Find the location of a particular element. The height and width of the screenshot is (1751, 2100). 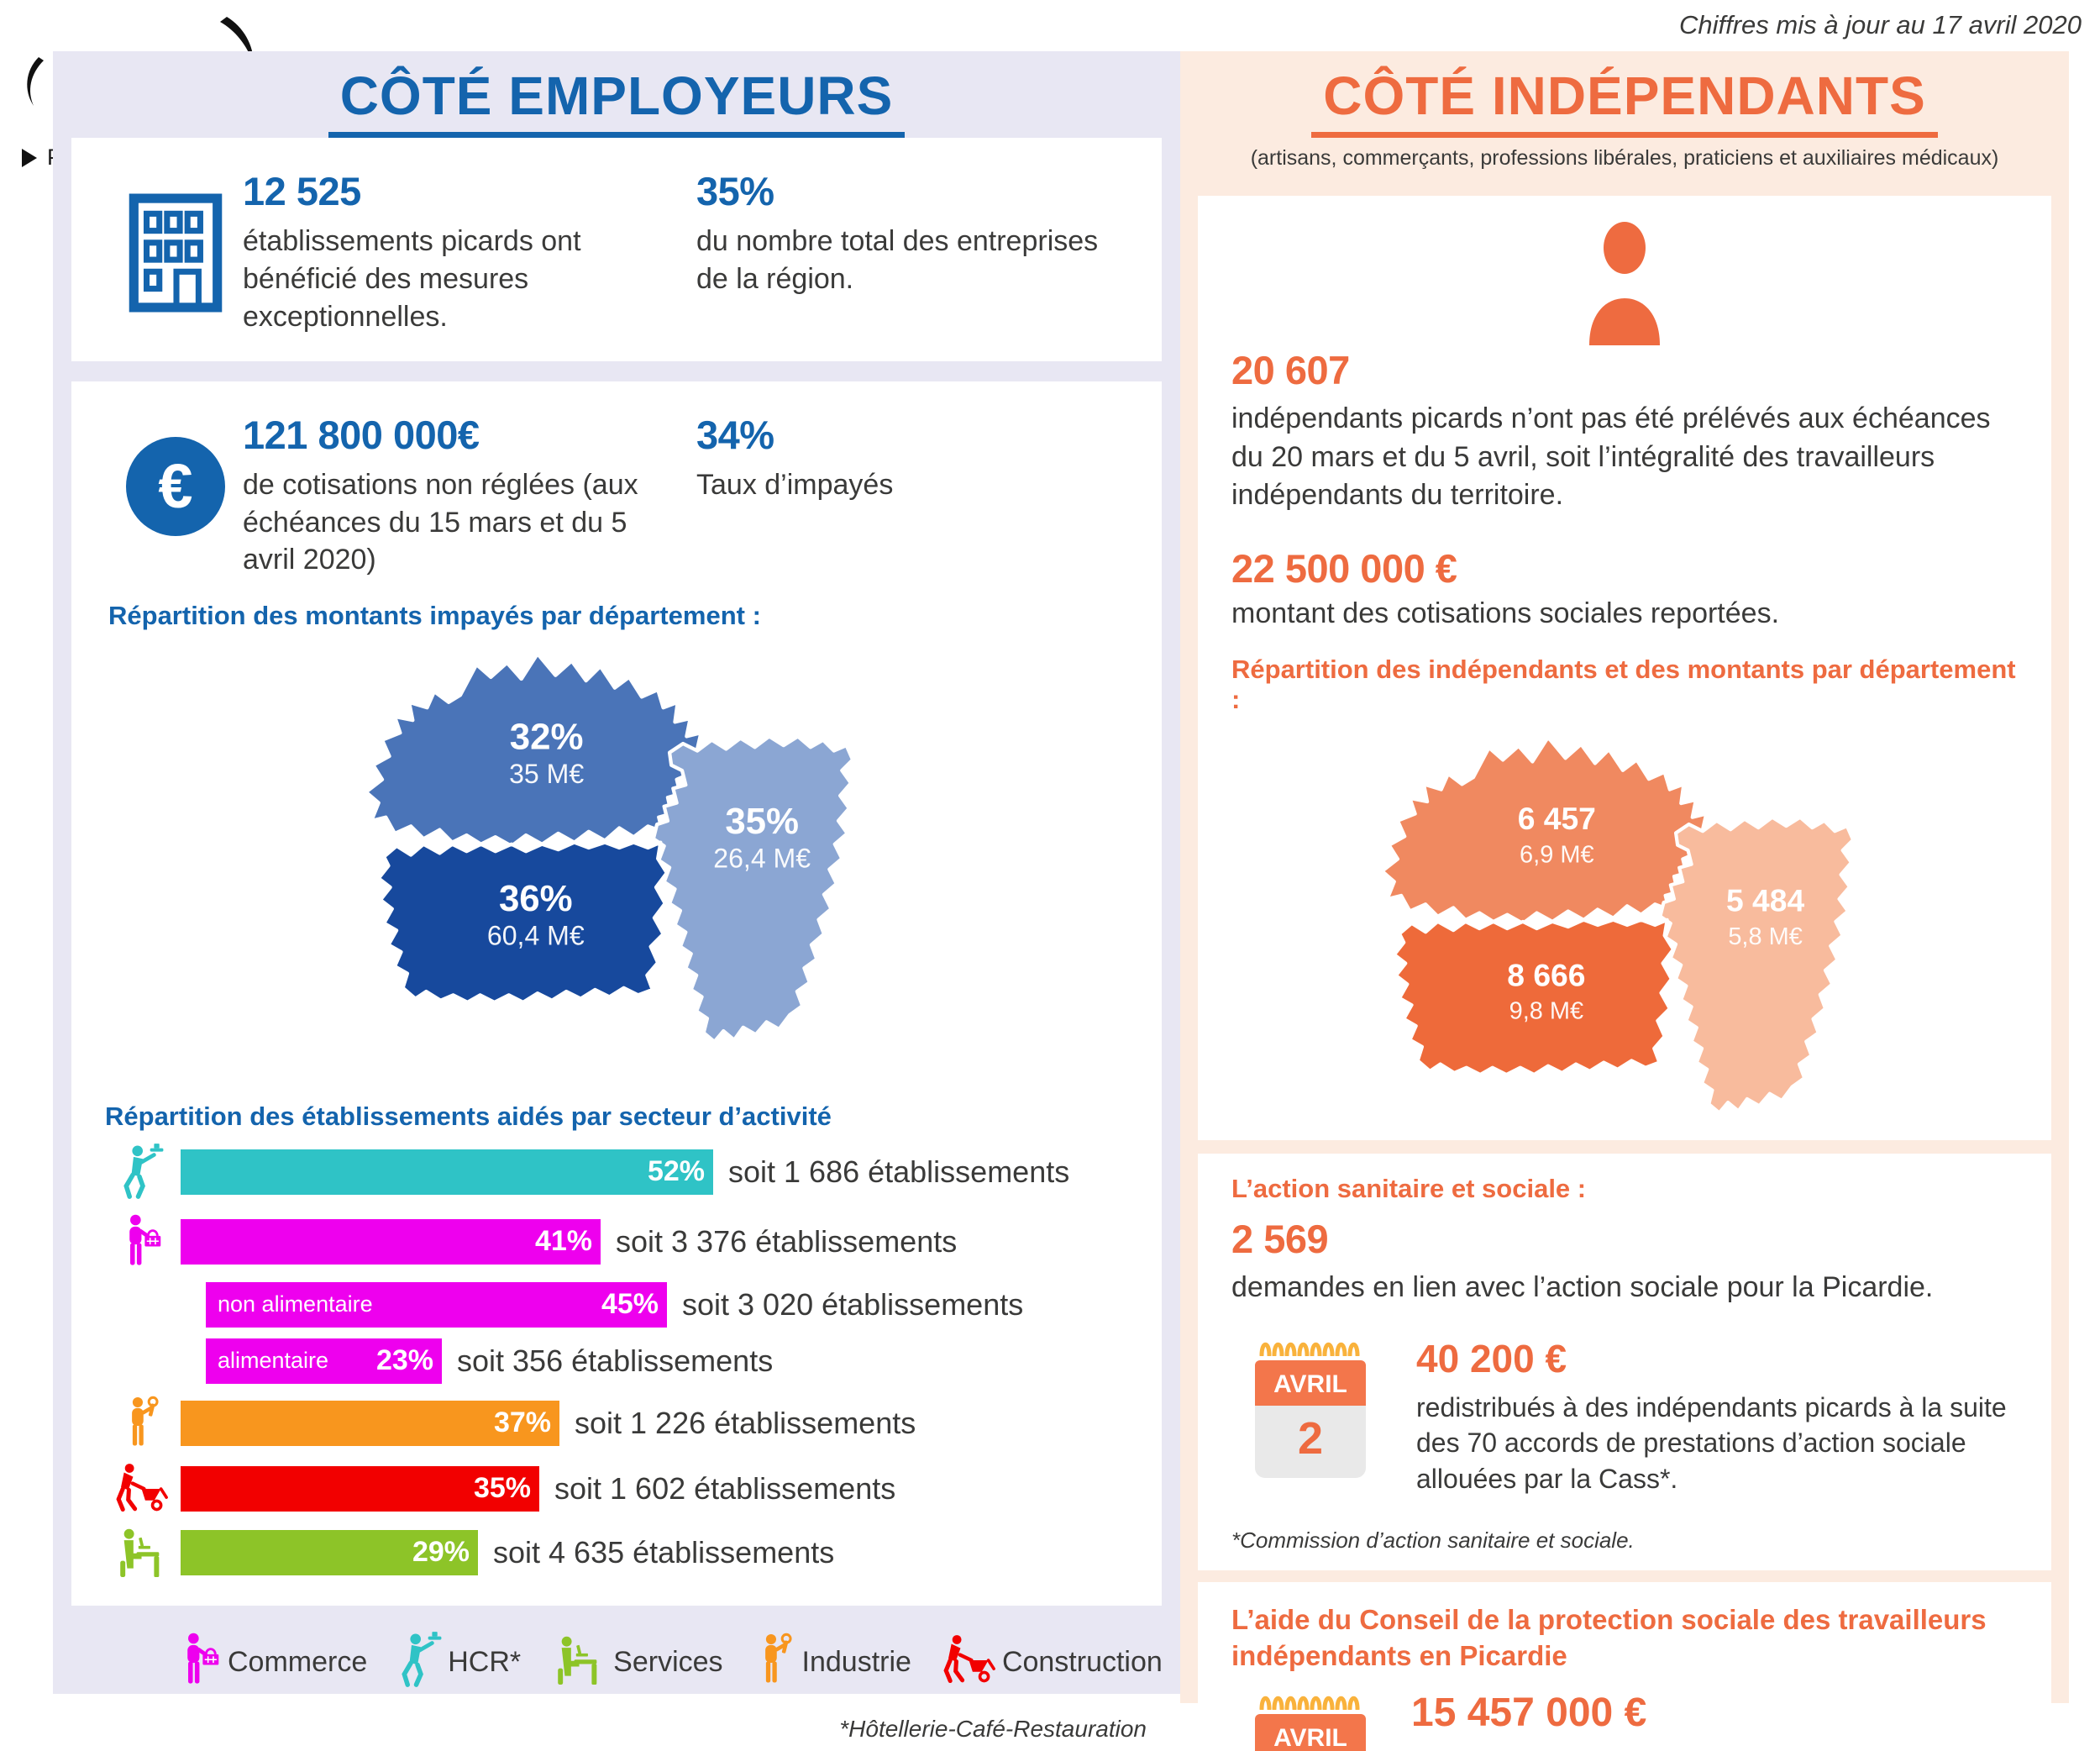

legend-label: Construction is located at coordinates (1082, 1661).